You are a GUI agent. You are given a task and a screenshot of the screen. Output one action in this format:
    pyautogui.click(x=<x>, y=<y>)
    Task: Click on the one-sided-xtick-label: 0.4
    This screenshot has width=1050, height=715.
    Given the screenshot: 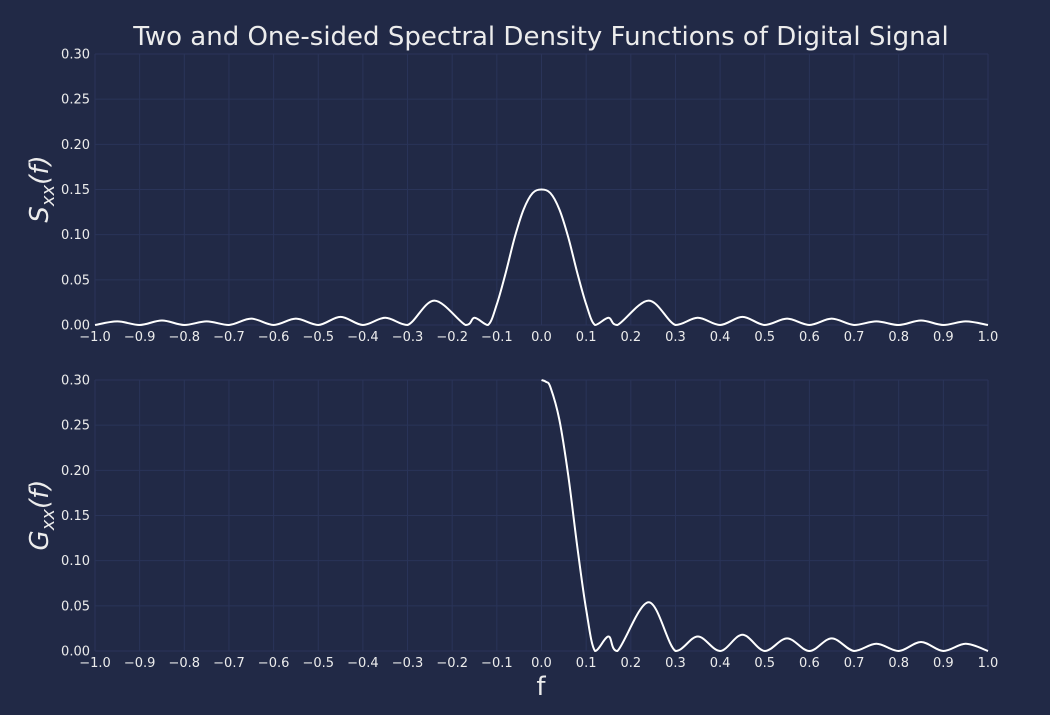 What is the action you would take?
    pyautogui.click(x=720, y=663)
    